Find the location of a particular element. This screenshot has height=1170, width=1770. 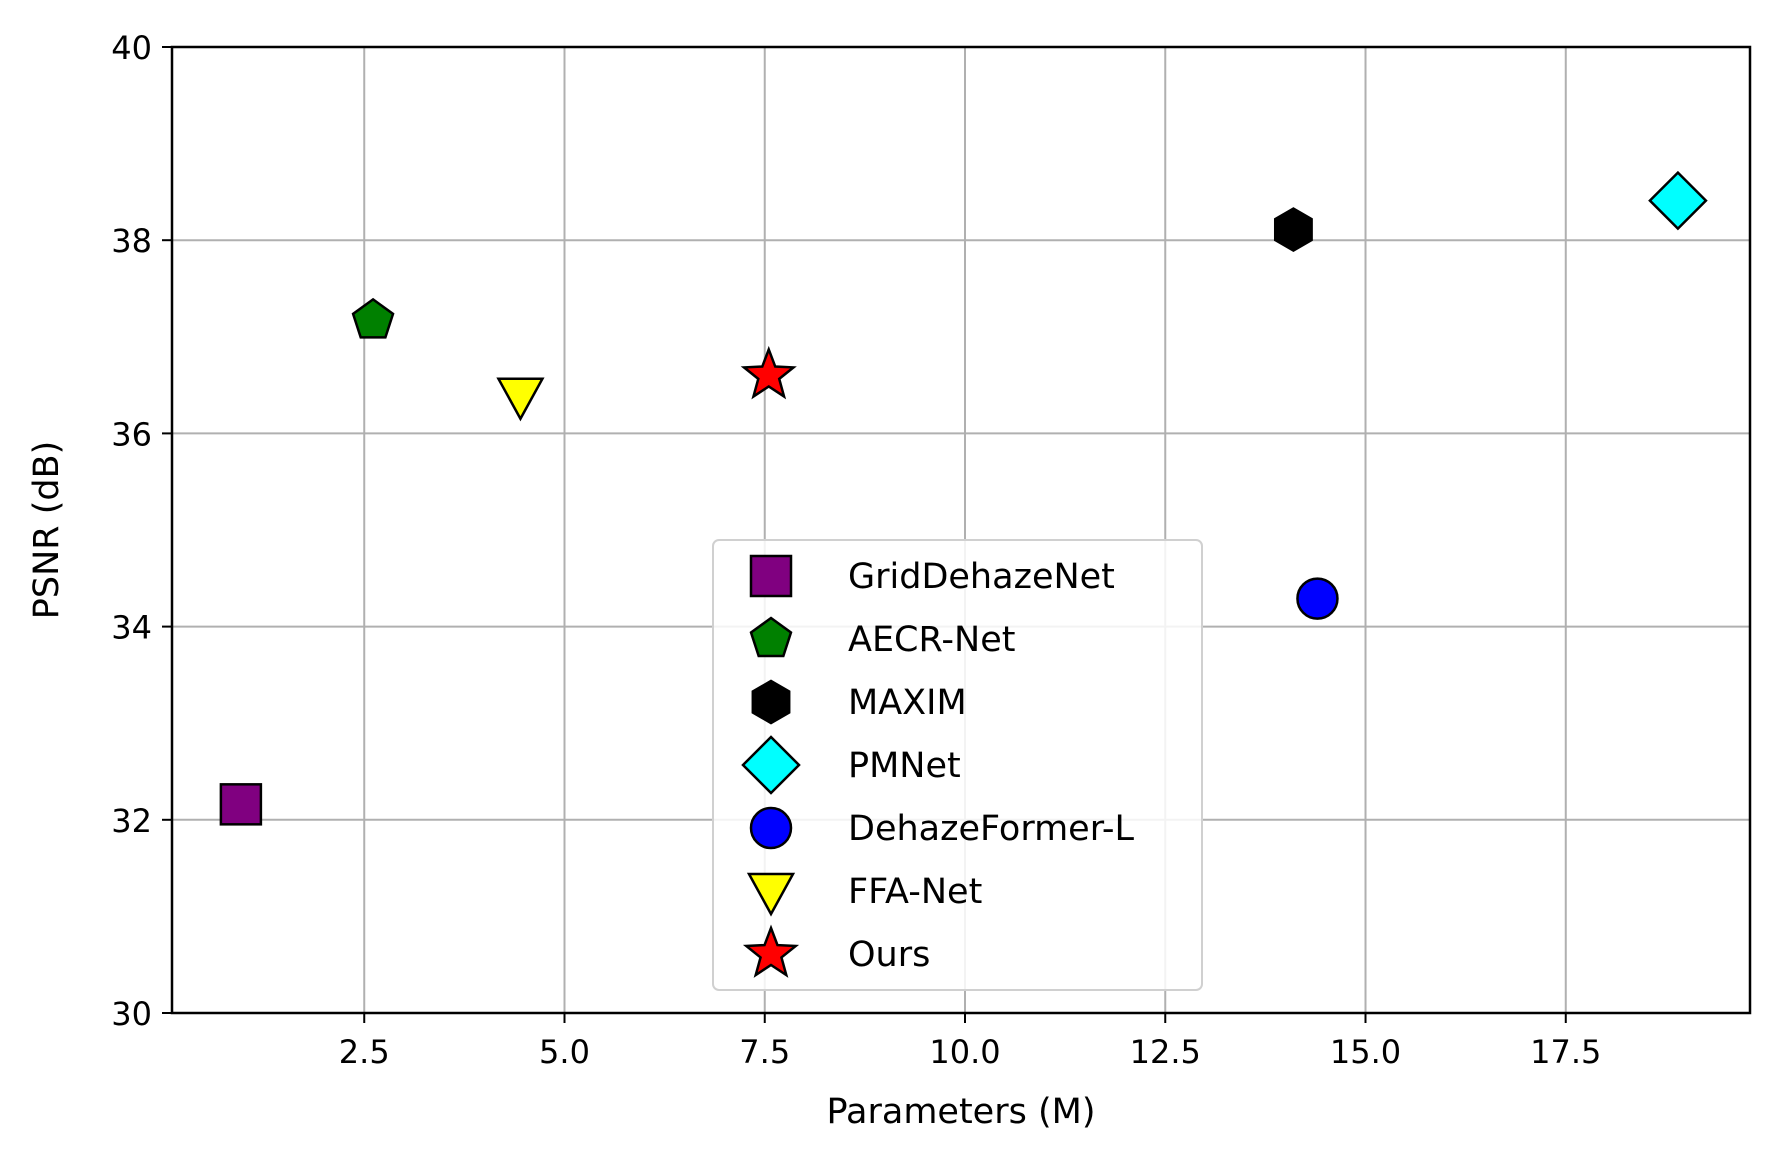

x-tick-label: 15.0 is located at coordinates (1365, 1052).